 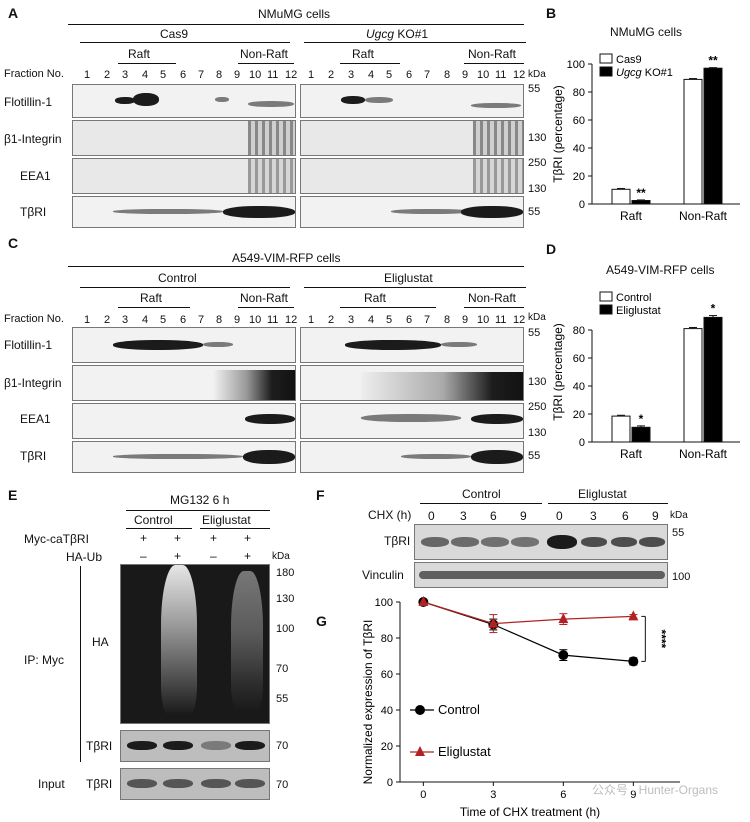 What do you see at coordinates (13, 243) in the screenshot?
I see `panel-c-letter: C` at bounding box center [13, 243].